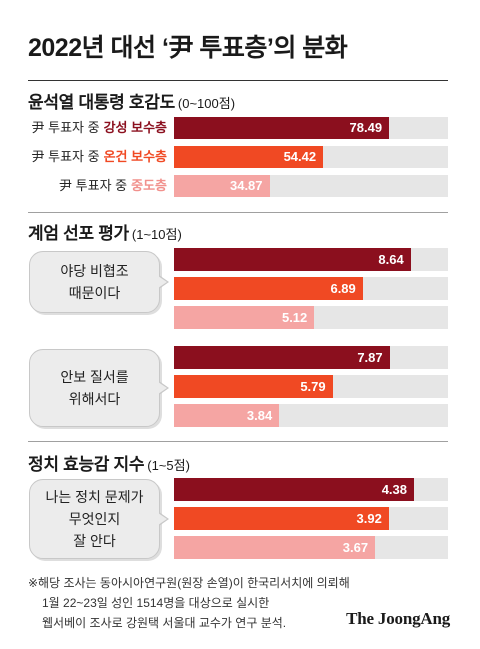 The image size is (480, 649). Describe the element at coordinates (355, 547) in the screenshot. I see `bar-value-label: 3.67` at that location.